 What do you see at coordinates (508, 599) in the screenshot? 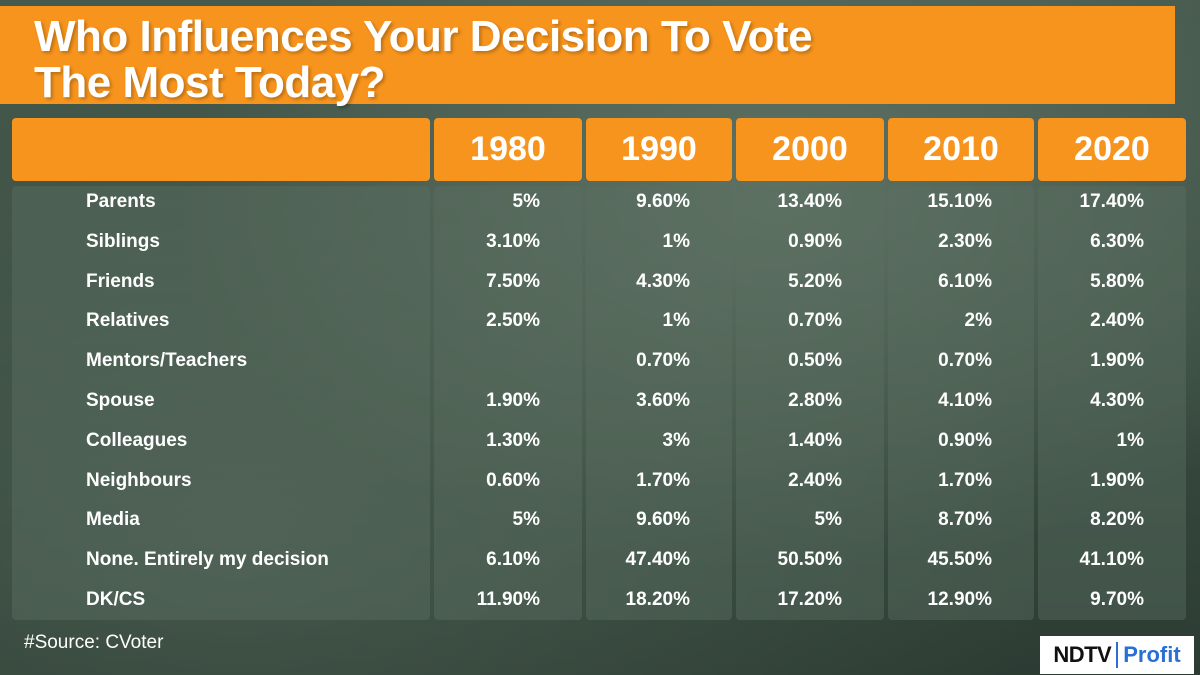
I see `table-cell-value: 11.90%` at bounding box center [508, 599].